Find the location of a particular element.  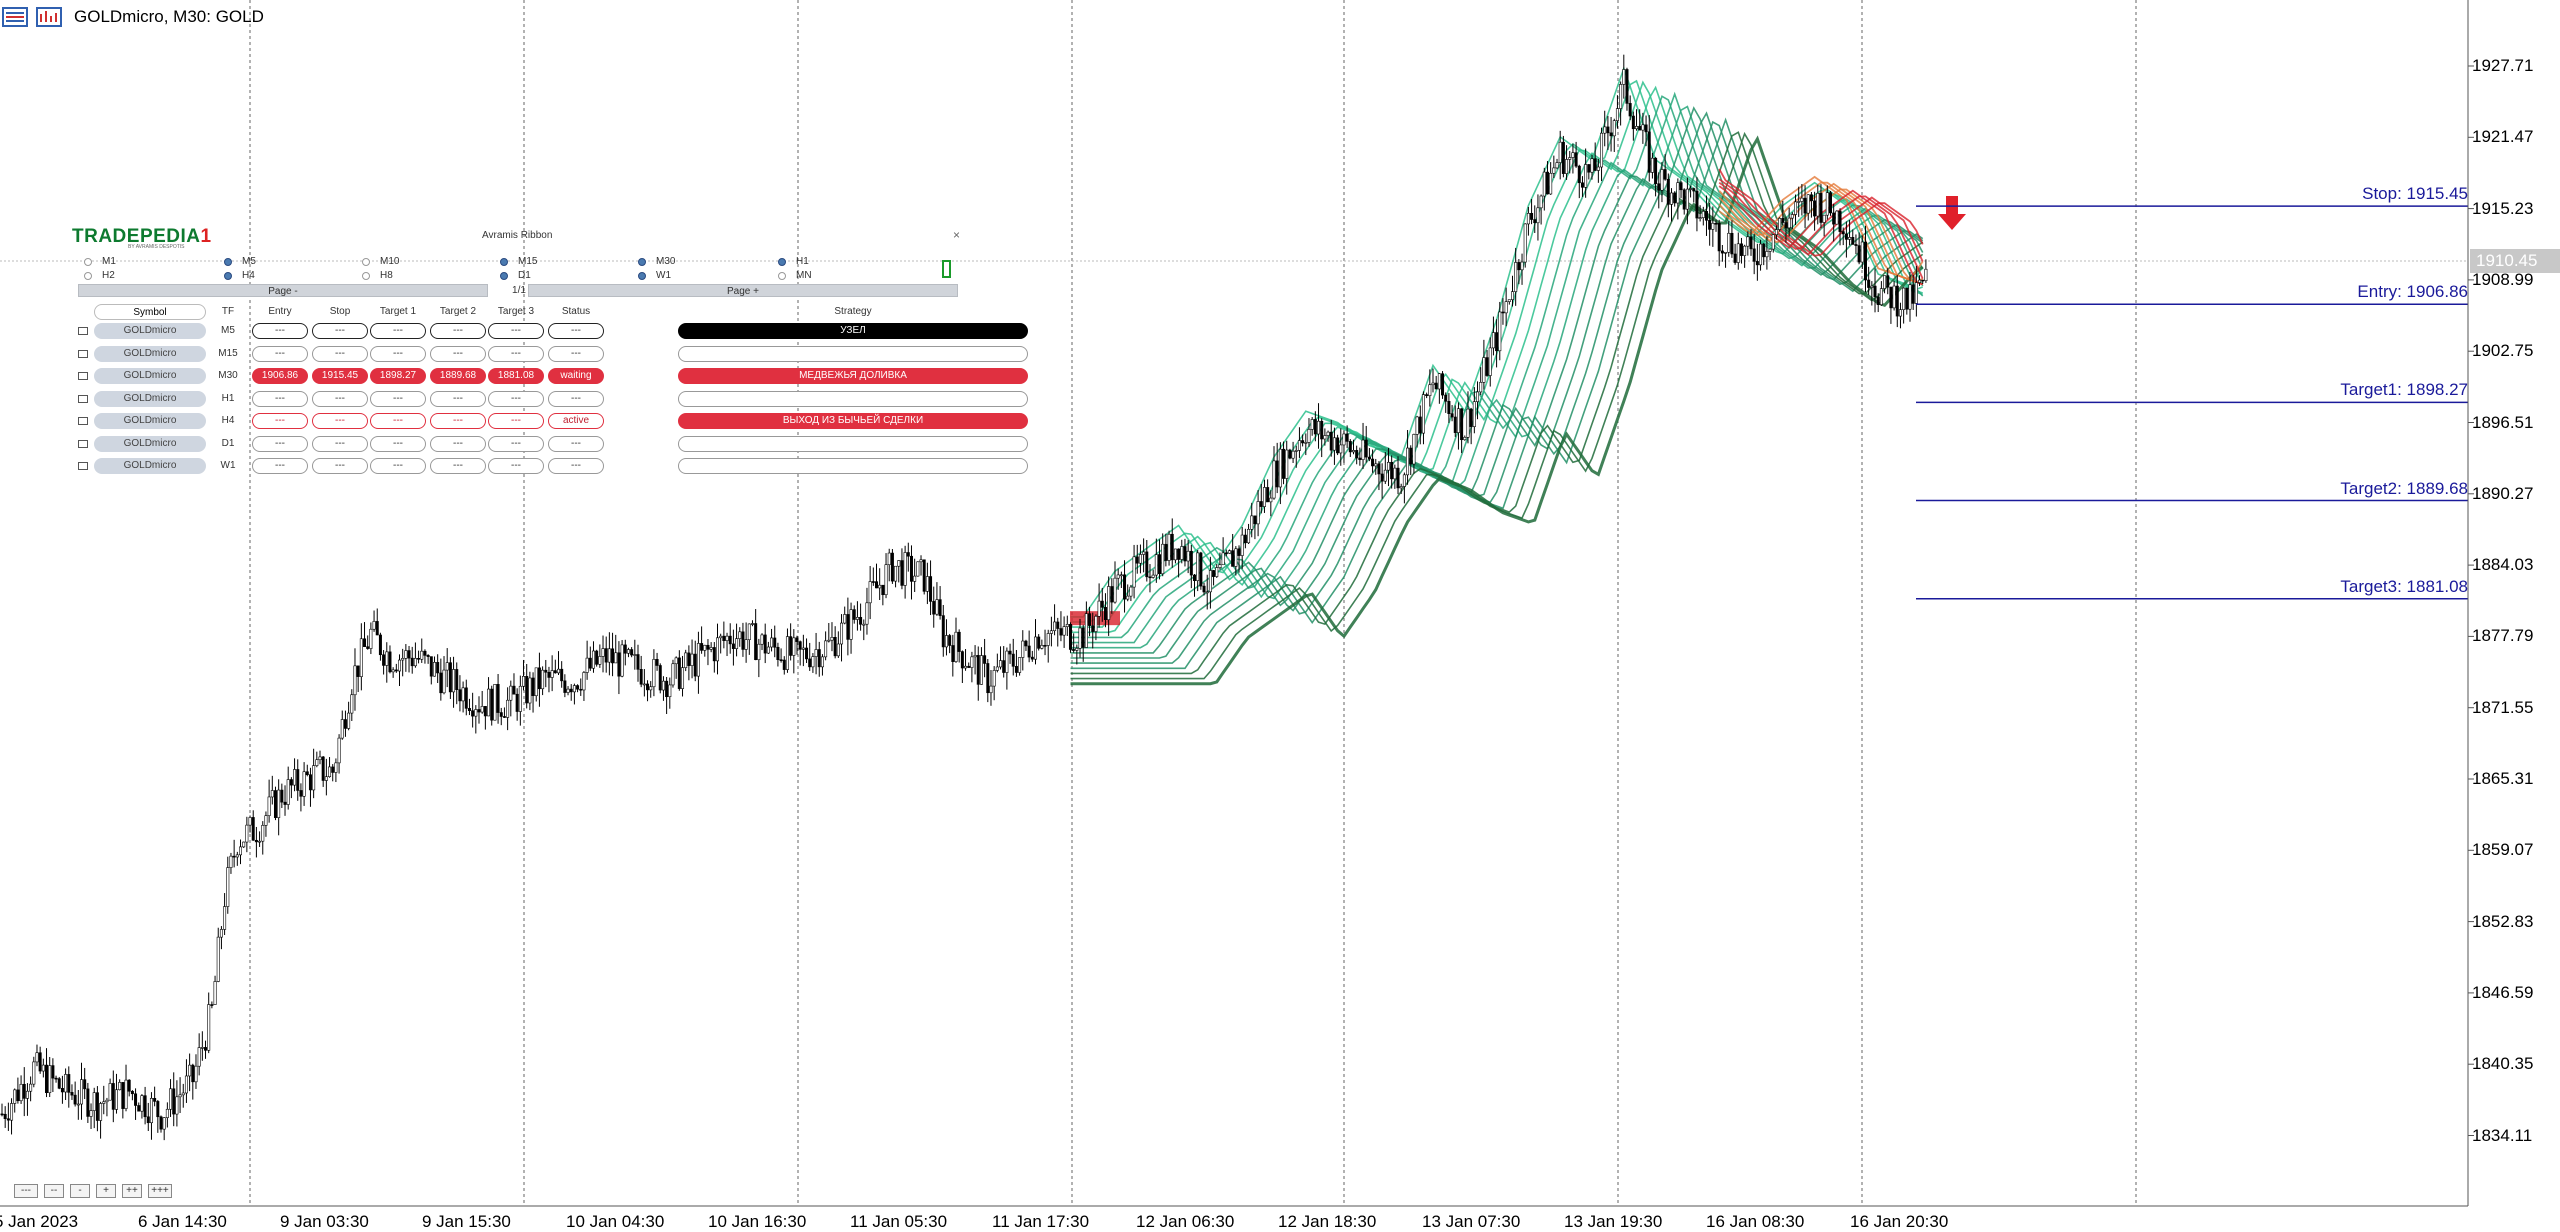

timeframe-option: H4 is located at coordinates (239, 275).